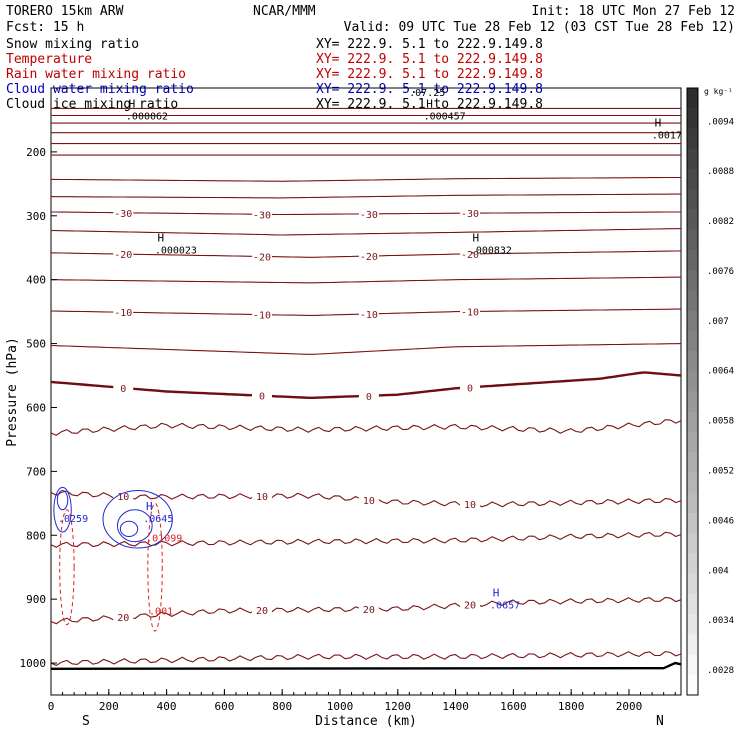 The width and height of the screenshot is (740, 740). Describe the element at coordinates (167, 706) in the screenshot. I see `x-tick-label: 400` at that location.